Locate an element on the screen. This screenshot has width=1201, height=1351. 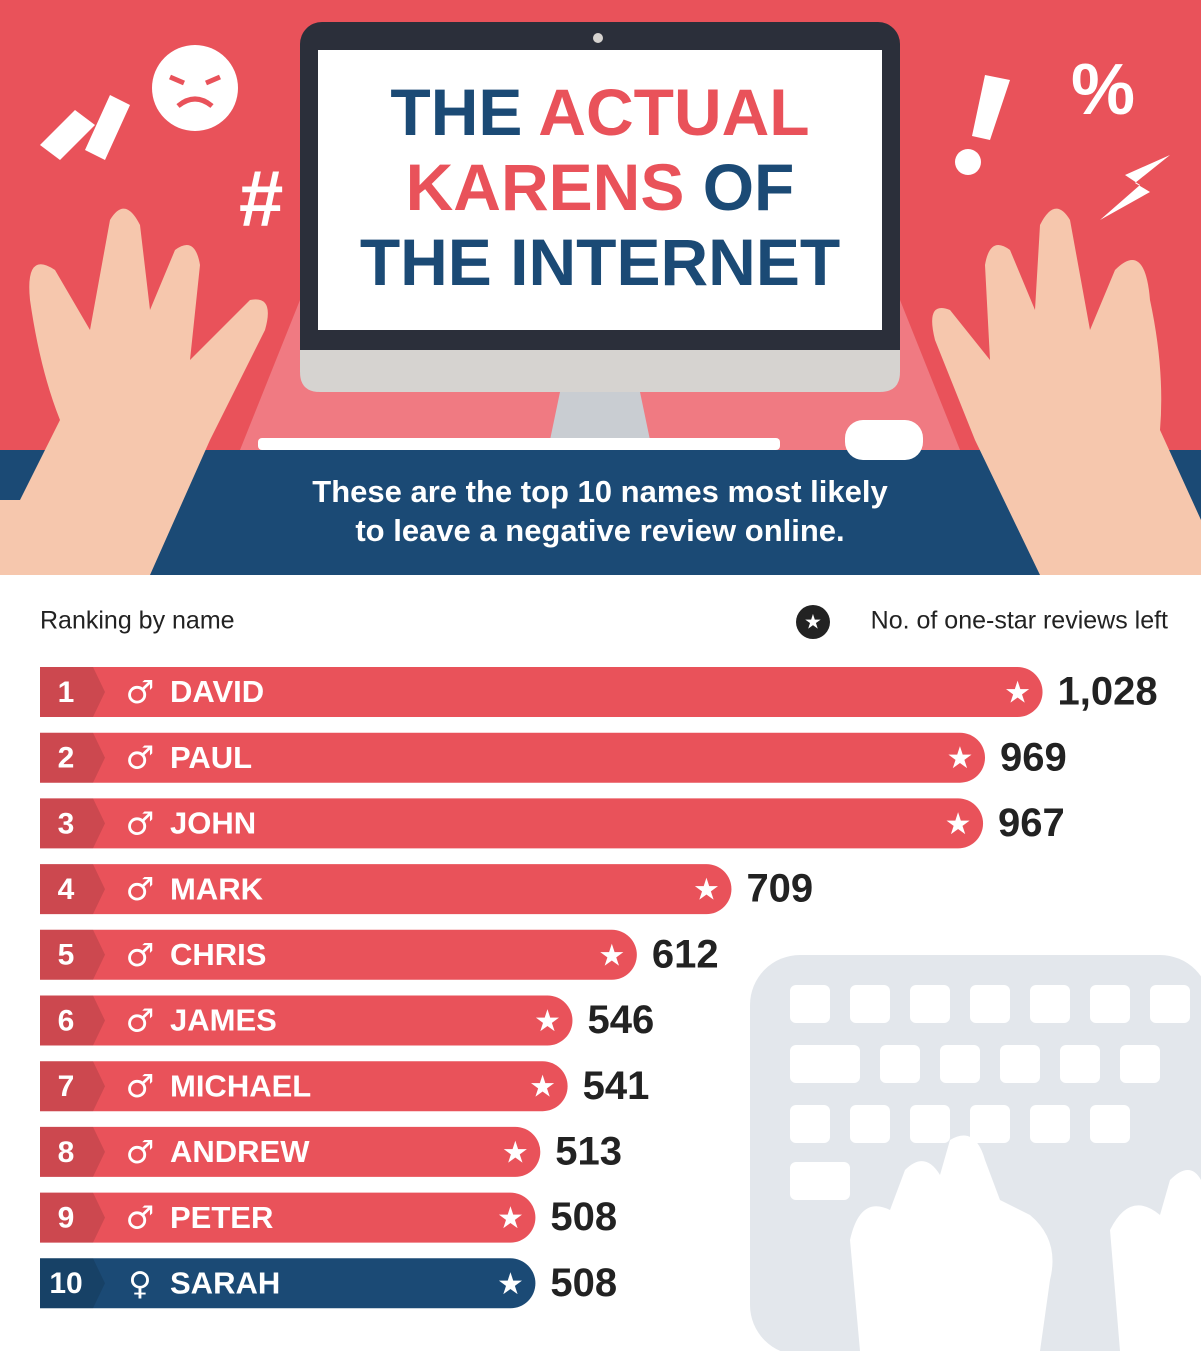
rank-label: 4 is located at coordinates (66, 889).